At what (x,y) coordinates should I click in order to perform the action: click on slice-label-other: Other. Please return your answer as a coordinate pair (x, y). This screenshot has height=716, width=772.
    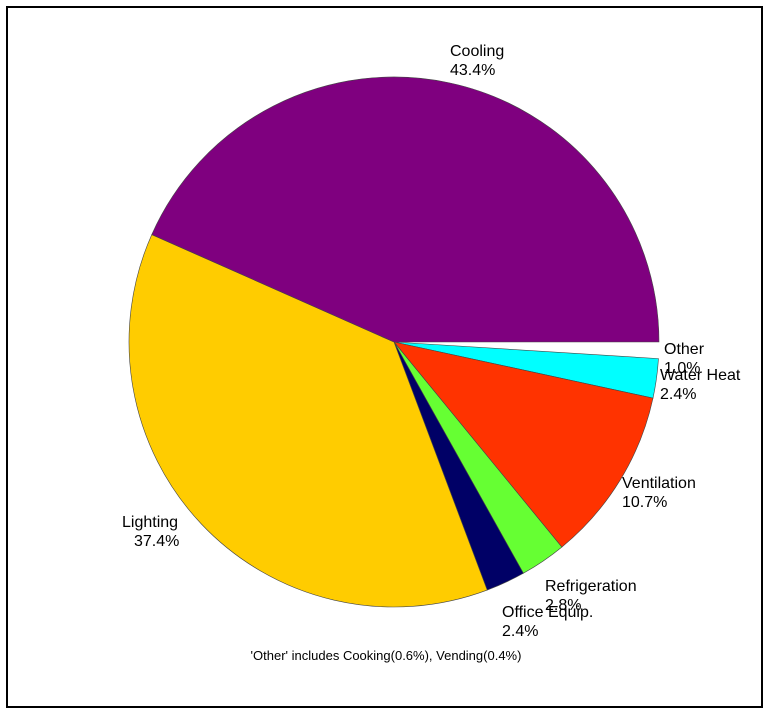
    Looking at the image, I should click on (684, 349).